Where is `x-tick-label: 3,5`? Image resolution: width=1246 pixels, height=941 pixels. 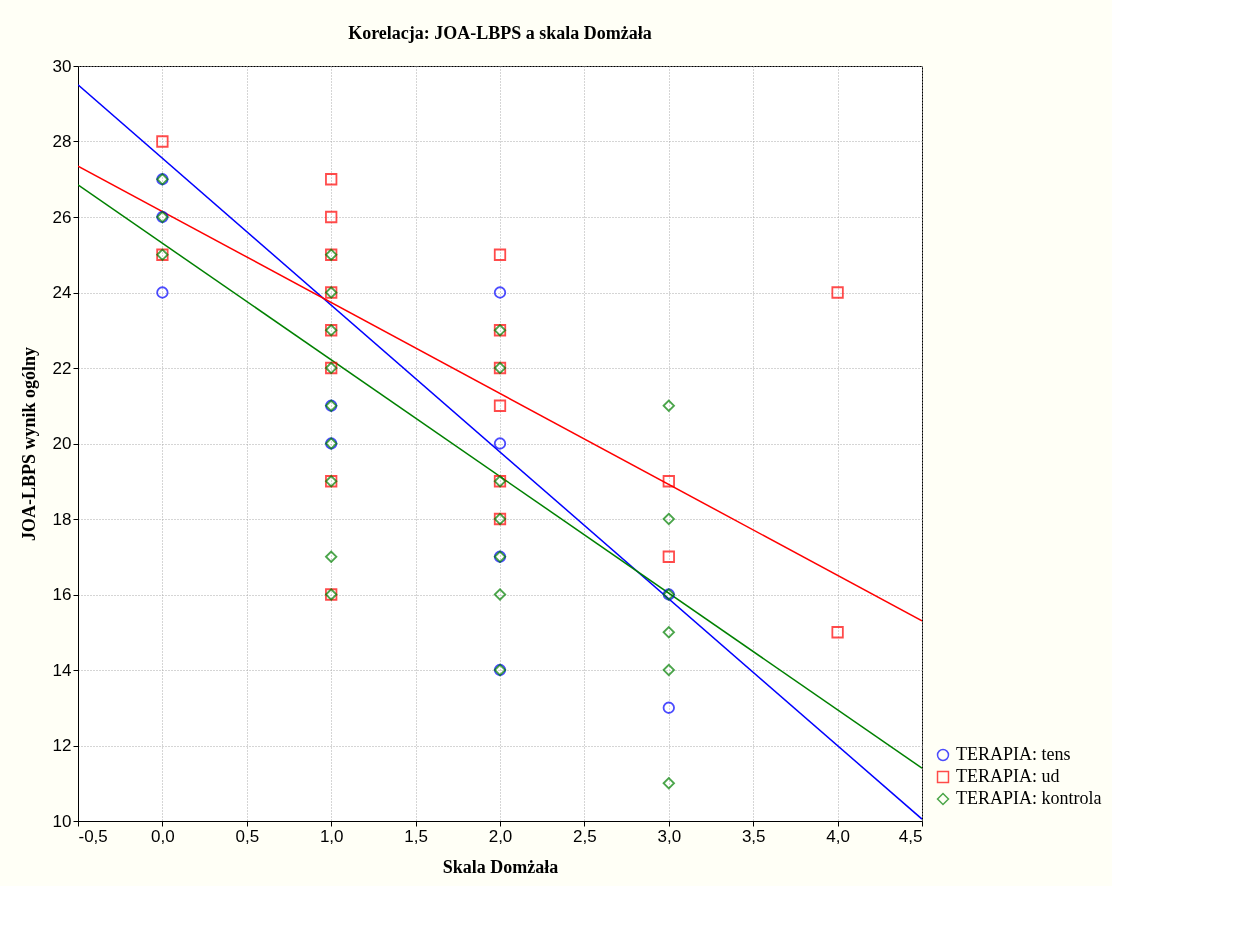
x-tick-label: 3,5 is located at coordinates (753, 836).